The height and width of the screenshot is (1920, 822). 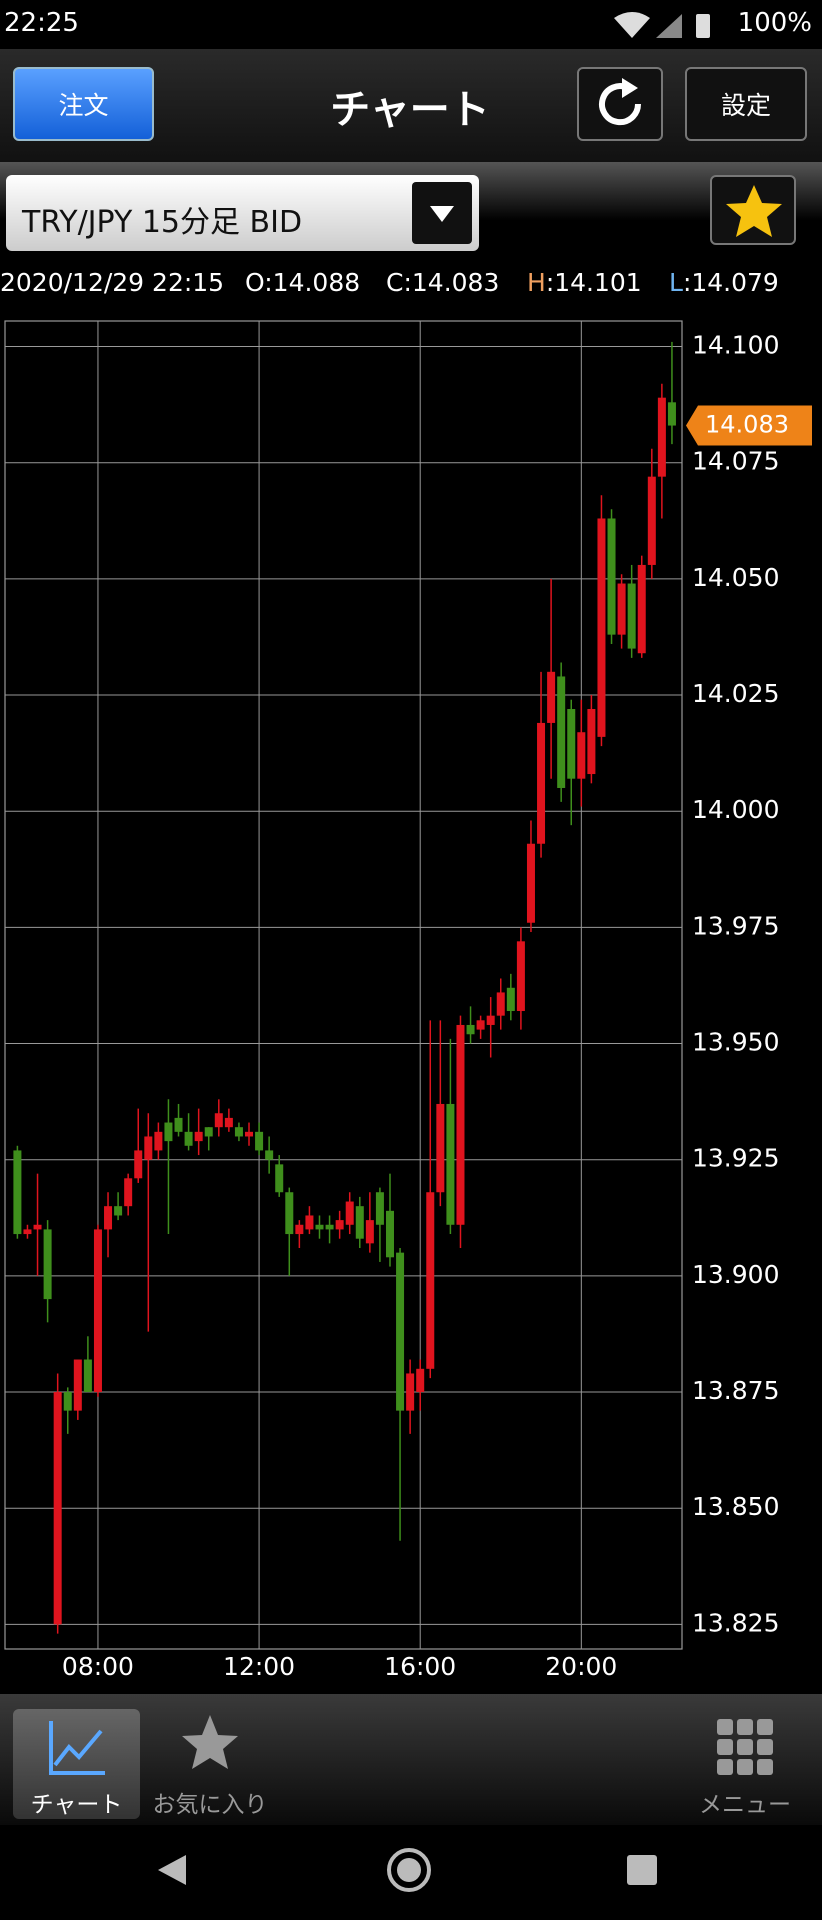 I want to click on ohlc-item: H:14.101, so click(x=584, y=282).